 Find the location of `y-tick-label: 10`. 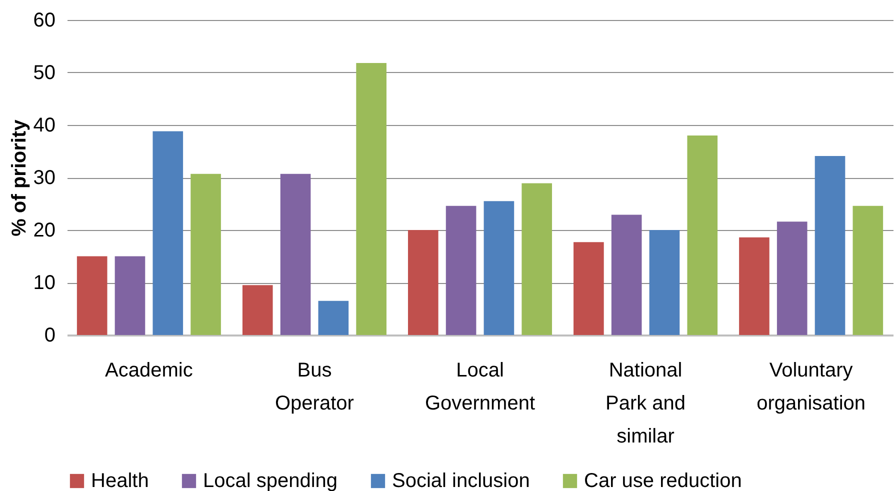

y-tick-label: 10 is located at coordinates (44, 283).